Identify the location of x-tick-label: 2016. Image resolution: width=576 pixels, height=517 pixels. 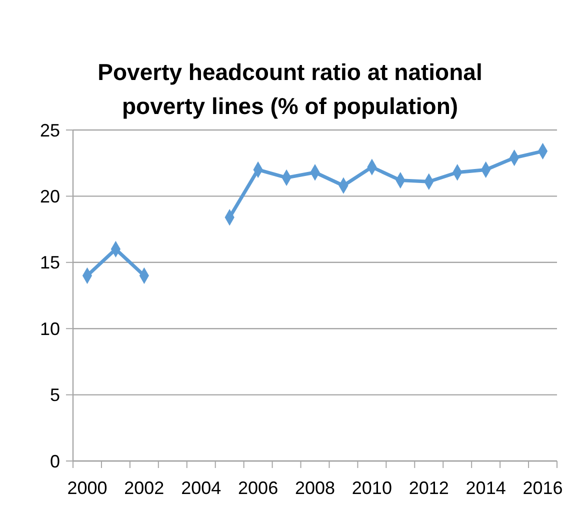
(542, 488).